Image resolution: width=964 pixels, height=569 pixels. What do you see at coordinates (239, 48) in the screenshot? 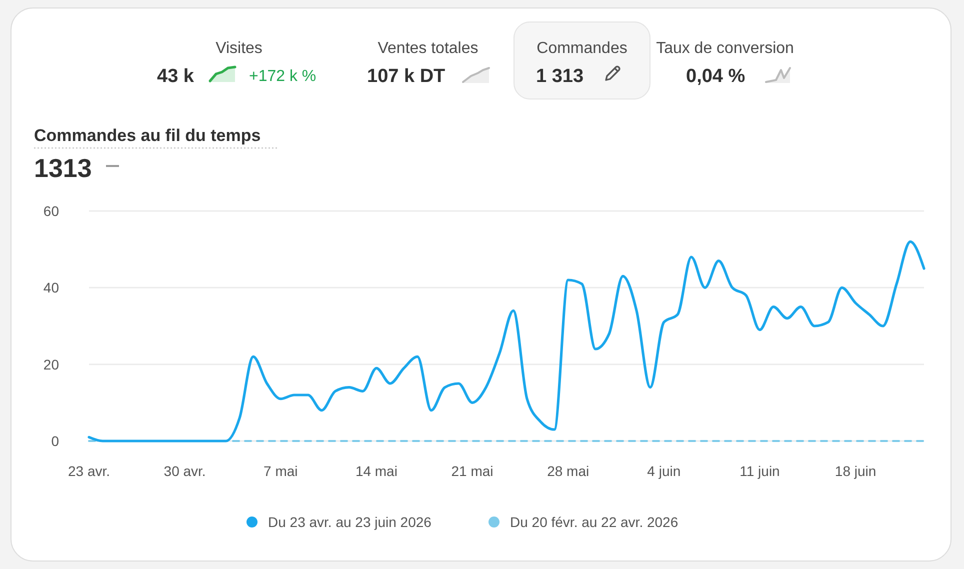
I see `text: Visites` at bounding box center [239, 48].